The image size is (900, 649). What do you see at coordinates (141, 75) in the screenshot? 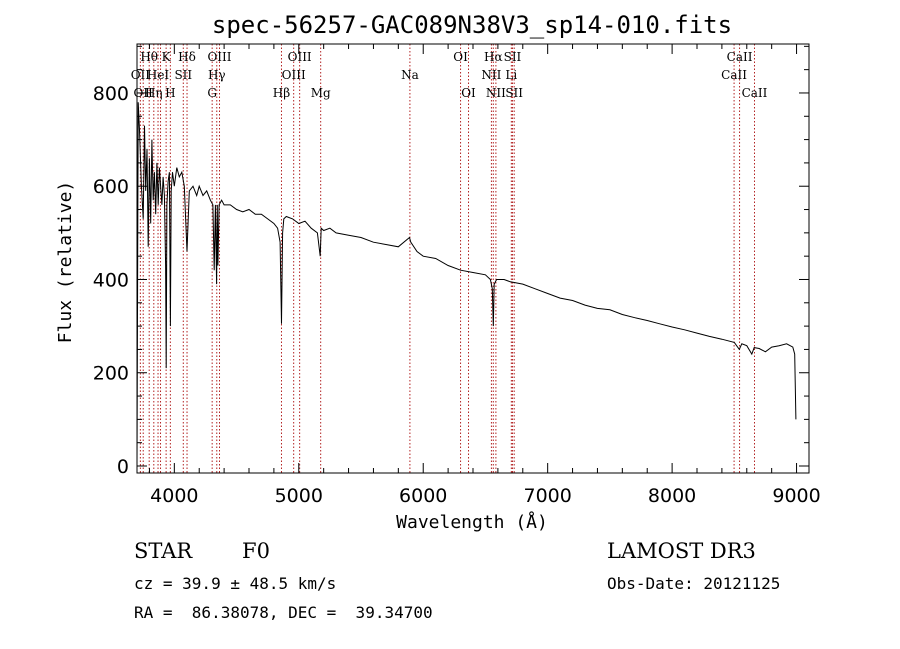
I see `emission-line-label: OII` at bounding box center [141, 75].